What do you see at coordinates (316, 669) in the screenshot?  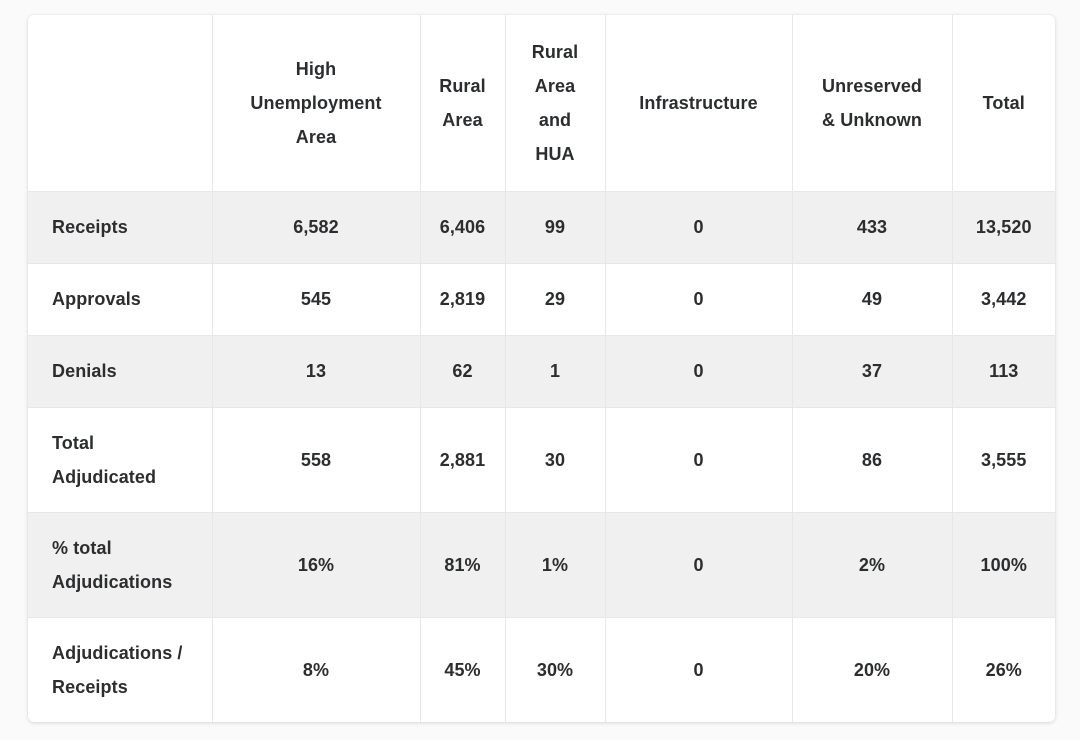 I see `cell: 8%` at bounding box center [316, 669].